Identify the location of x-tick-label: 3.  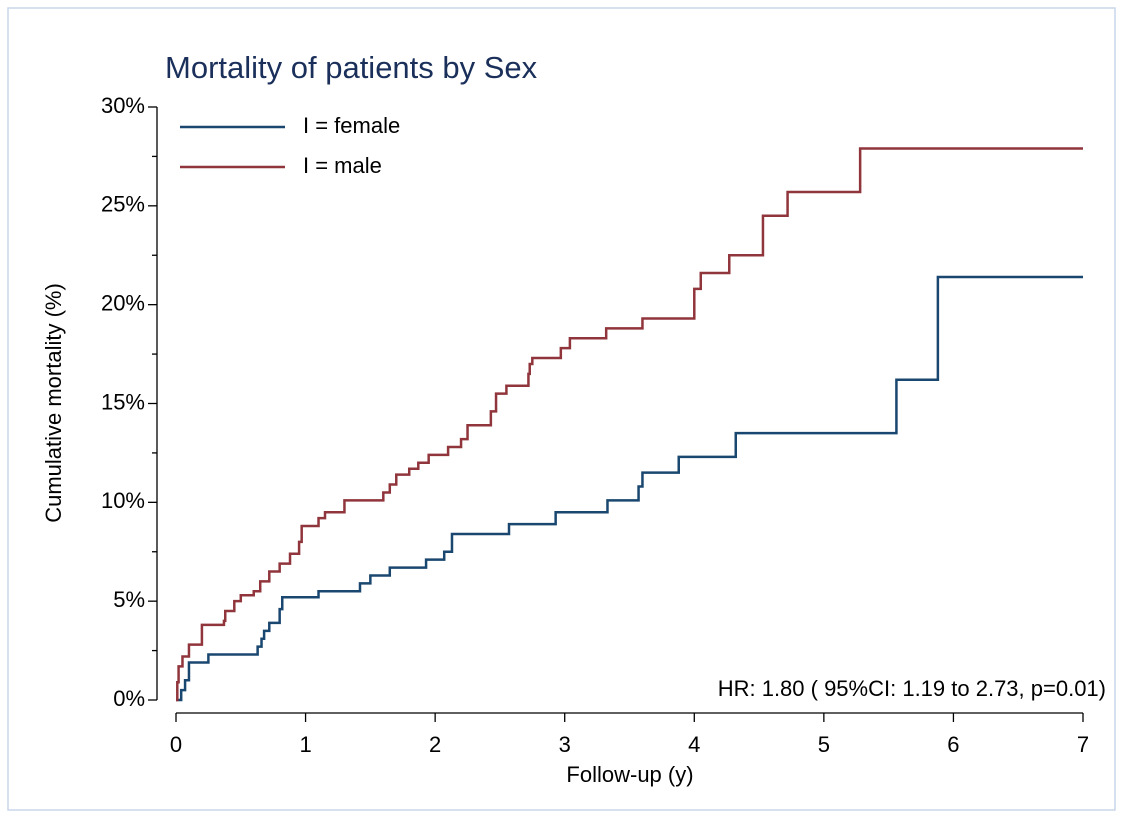
(565, 744).